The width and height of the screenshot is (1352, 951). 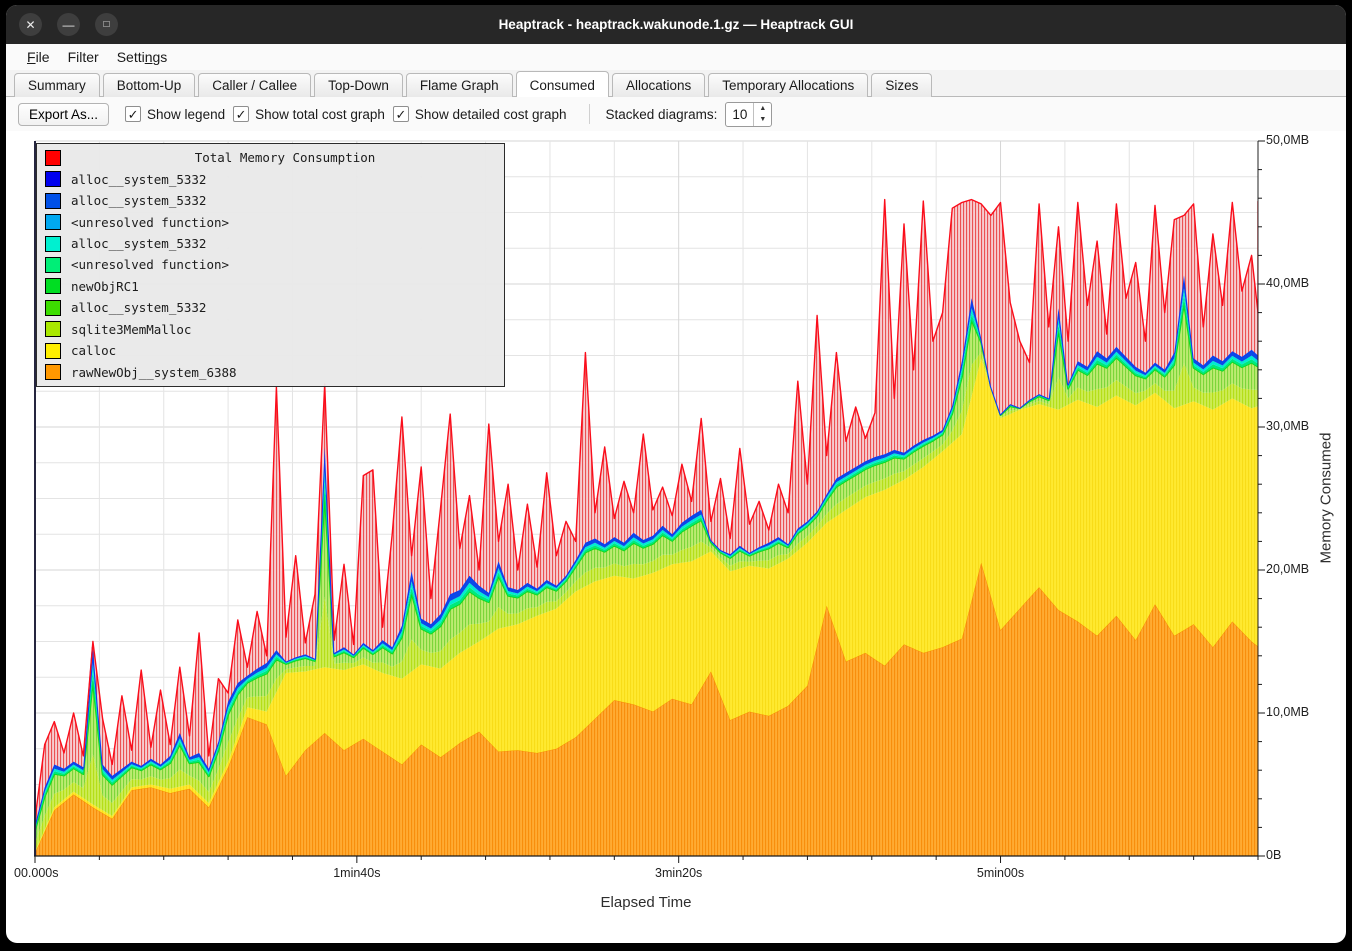 I want to click on stacked-diagrams-spinner: 10 ▲ ▼, so click(x=749, y=114).